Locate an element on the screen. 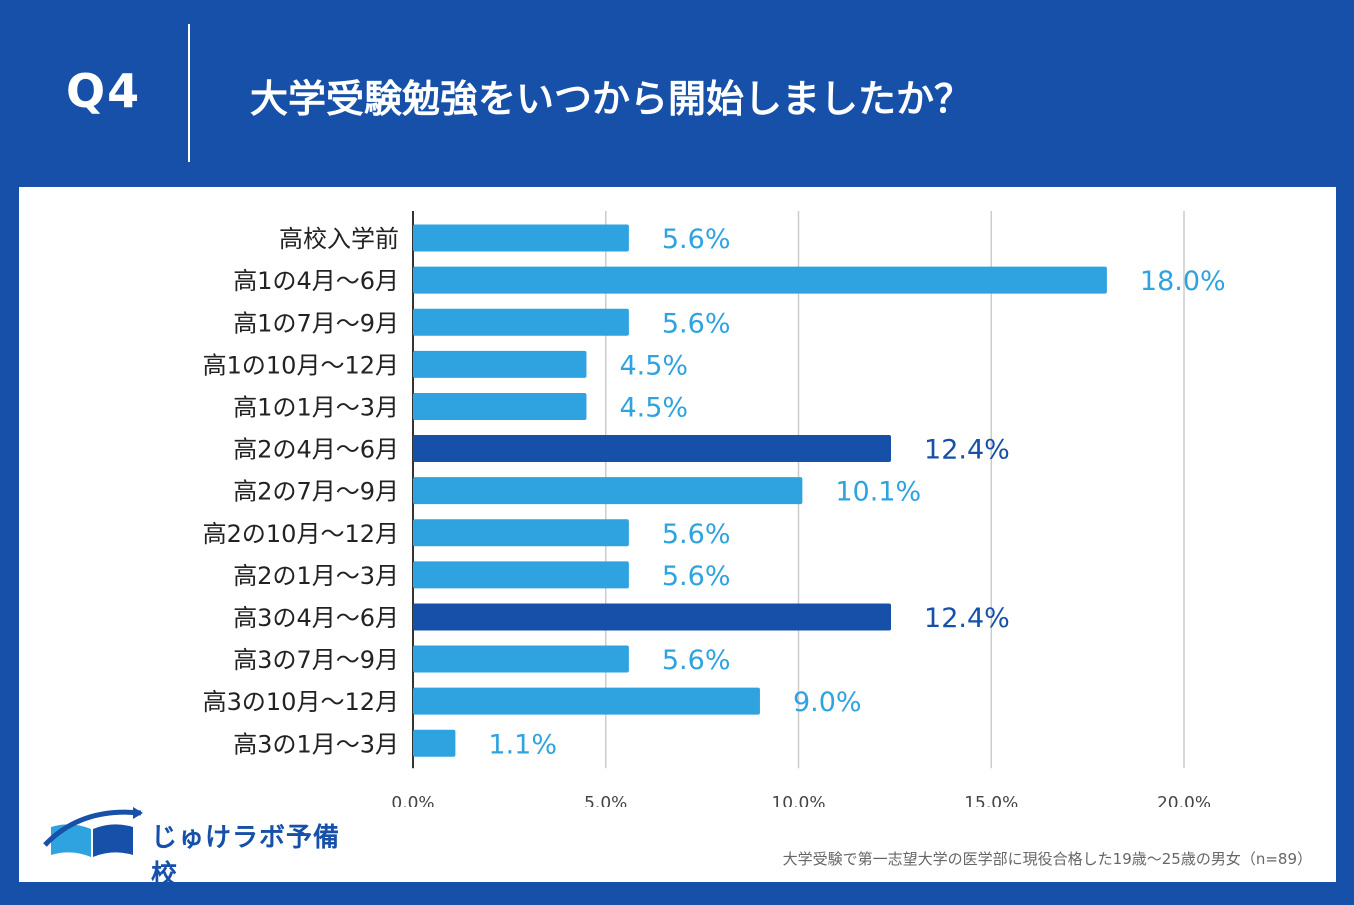 Image resolution: width=1354 pixels, height=905 pixels. category-label: 高3の7月〜9月 is located at coordinates (316, 660).